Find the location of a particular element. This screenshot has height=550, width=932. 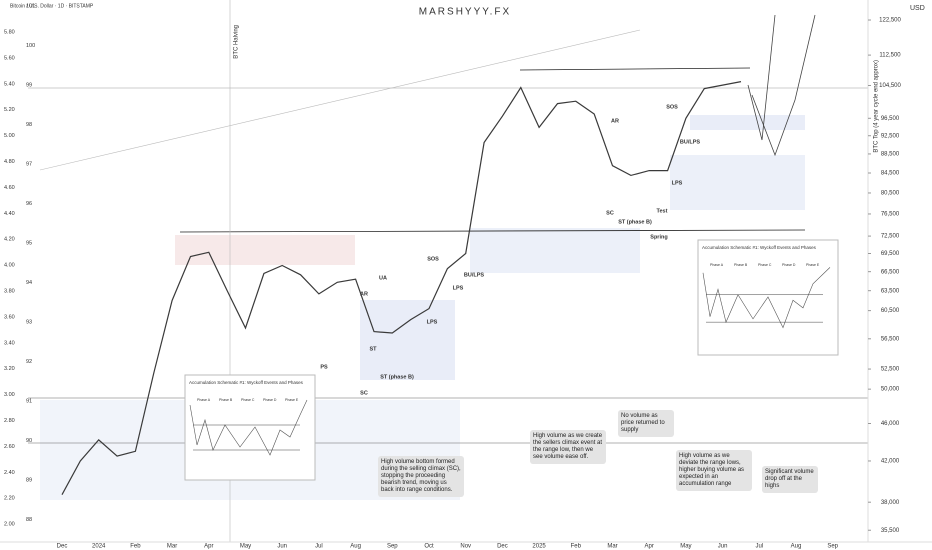

left-scale-label: 3.60 is located at coordinates (9, 317).